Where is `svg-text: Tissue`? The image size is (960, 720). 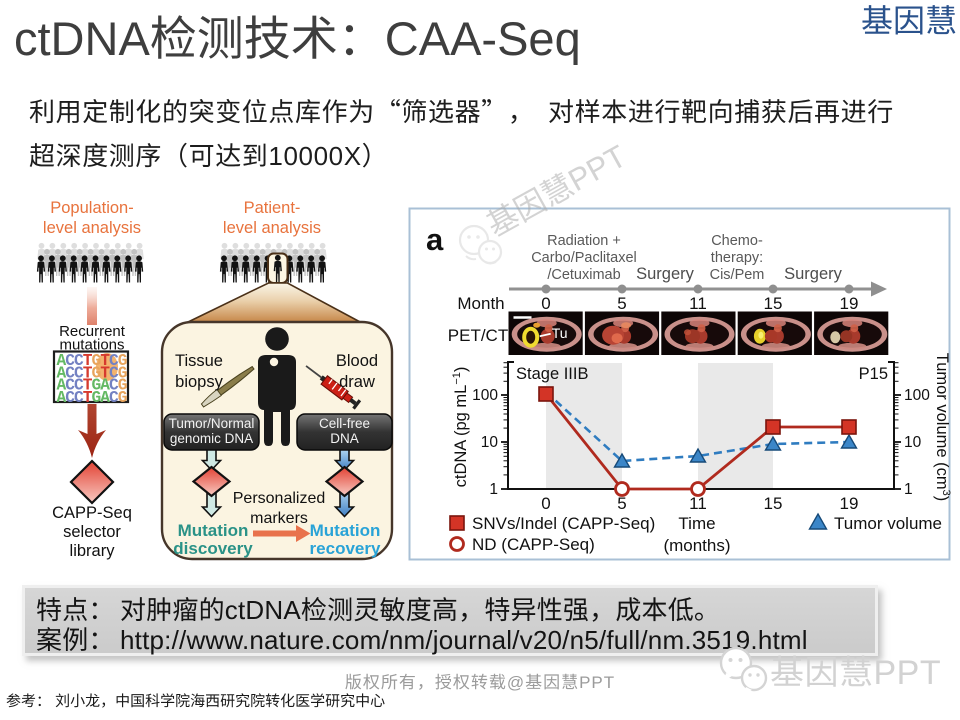
svg-text: Tissue is located at coordinates (199, 361).